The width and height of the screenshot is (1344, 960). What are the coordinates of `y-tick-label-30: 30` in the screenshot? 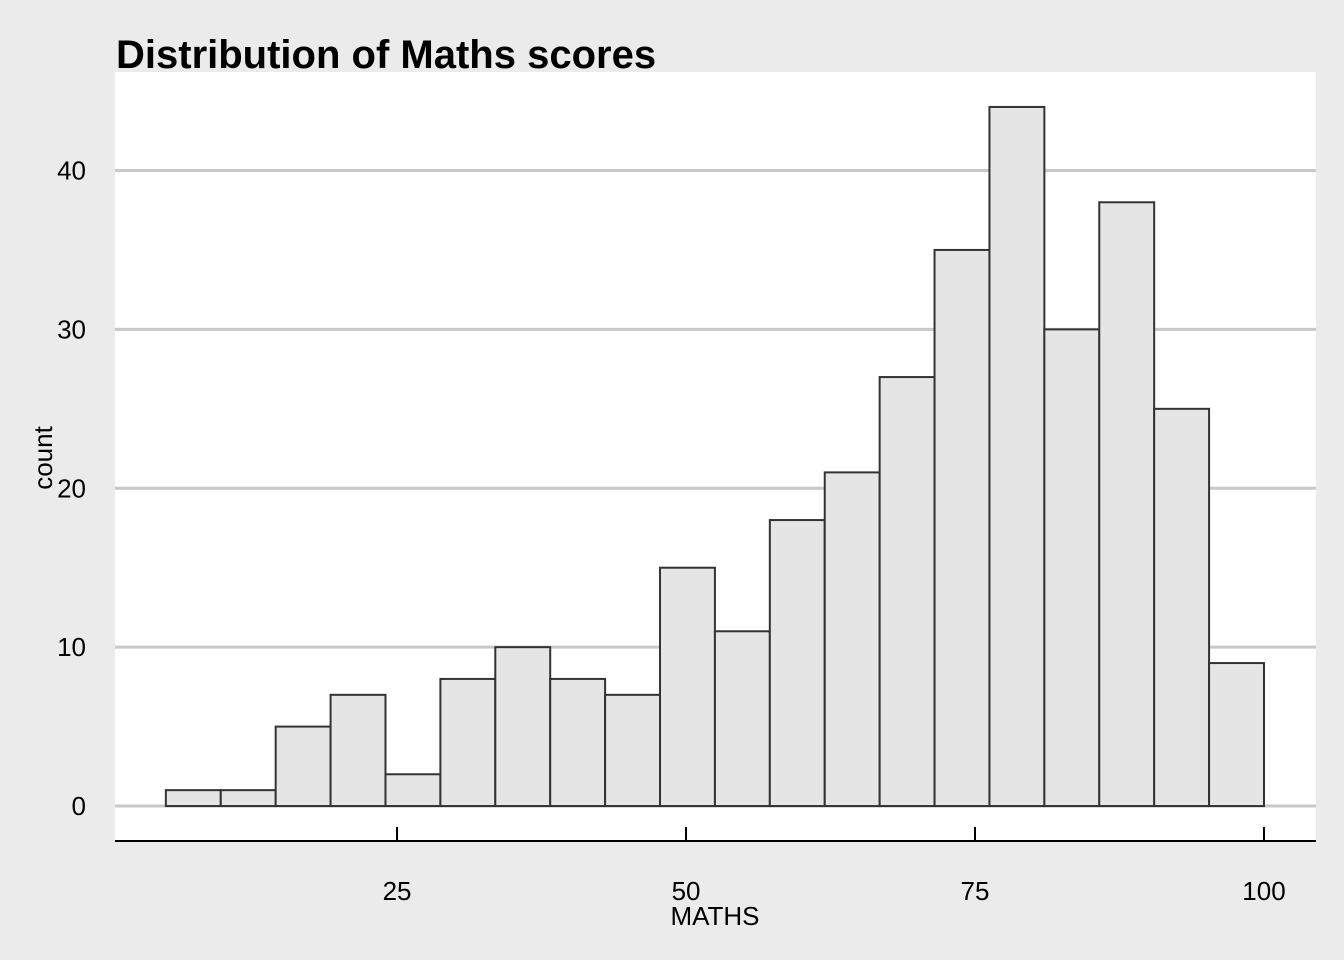 It's located at (71, 329).